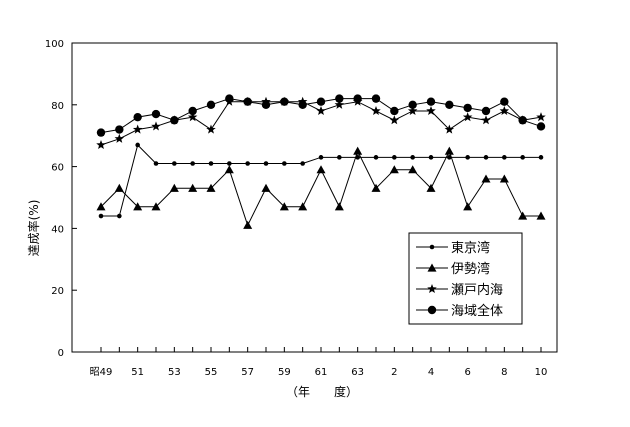  I want to click on x-tick-label: 53, so click(174, 372).